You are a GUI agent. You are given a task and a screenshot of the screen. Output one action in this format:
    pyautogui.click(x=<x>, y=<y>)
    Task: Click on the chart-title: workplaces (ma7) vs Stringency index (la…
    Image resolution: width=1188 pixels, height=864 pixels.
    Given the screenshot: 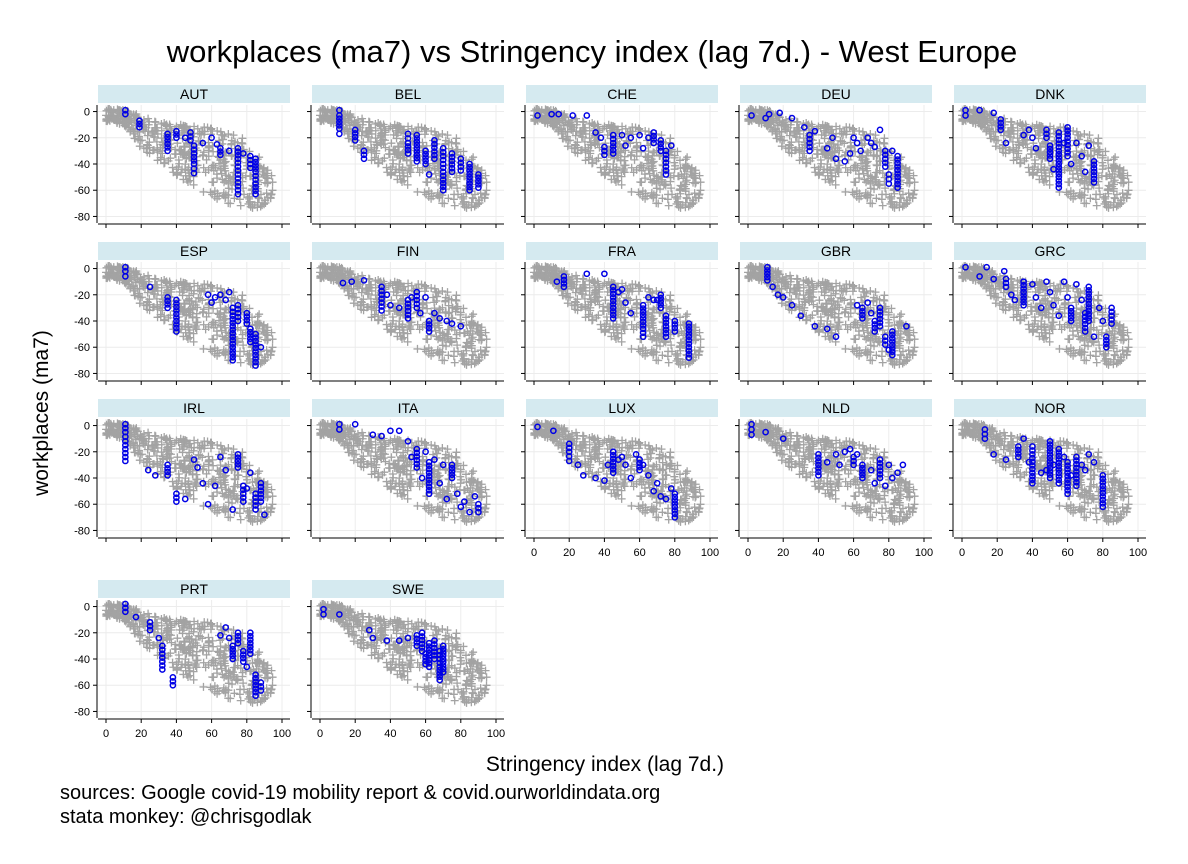 What is the action you would take?
    pyautogui.click(x=592, y=51)
    